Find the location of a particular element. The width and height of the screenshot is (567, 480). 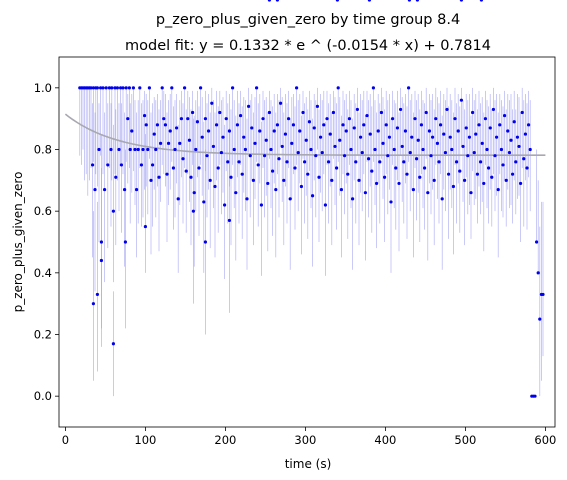

y-tick-label: 0.6 is located at coordinates (43, 211).